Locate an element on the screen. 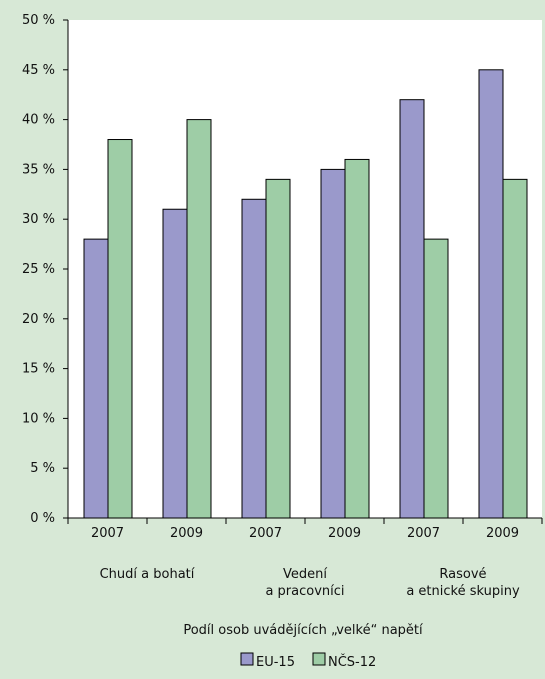  y-tick-label: 25 % is located at coordinates (38, 269).